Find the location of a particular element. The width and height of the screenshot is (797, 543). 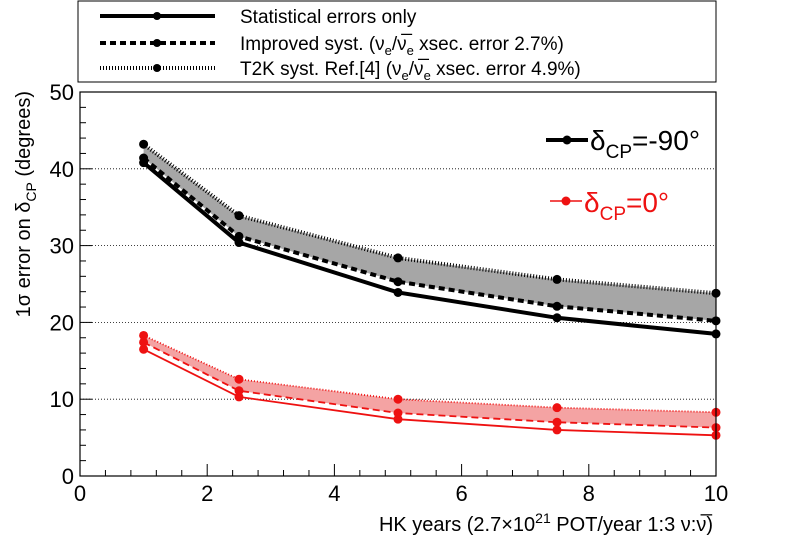

legend-marker-solid is located at coordinates (157, 16).